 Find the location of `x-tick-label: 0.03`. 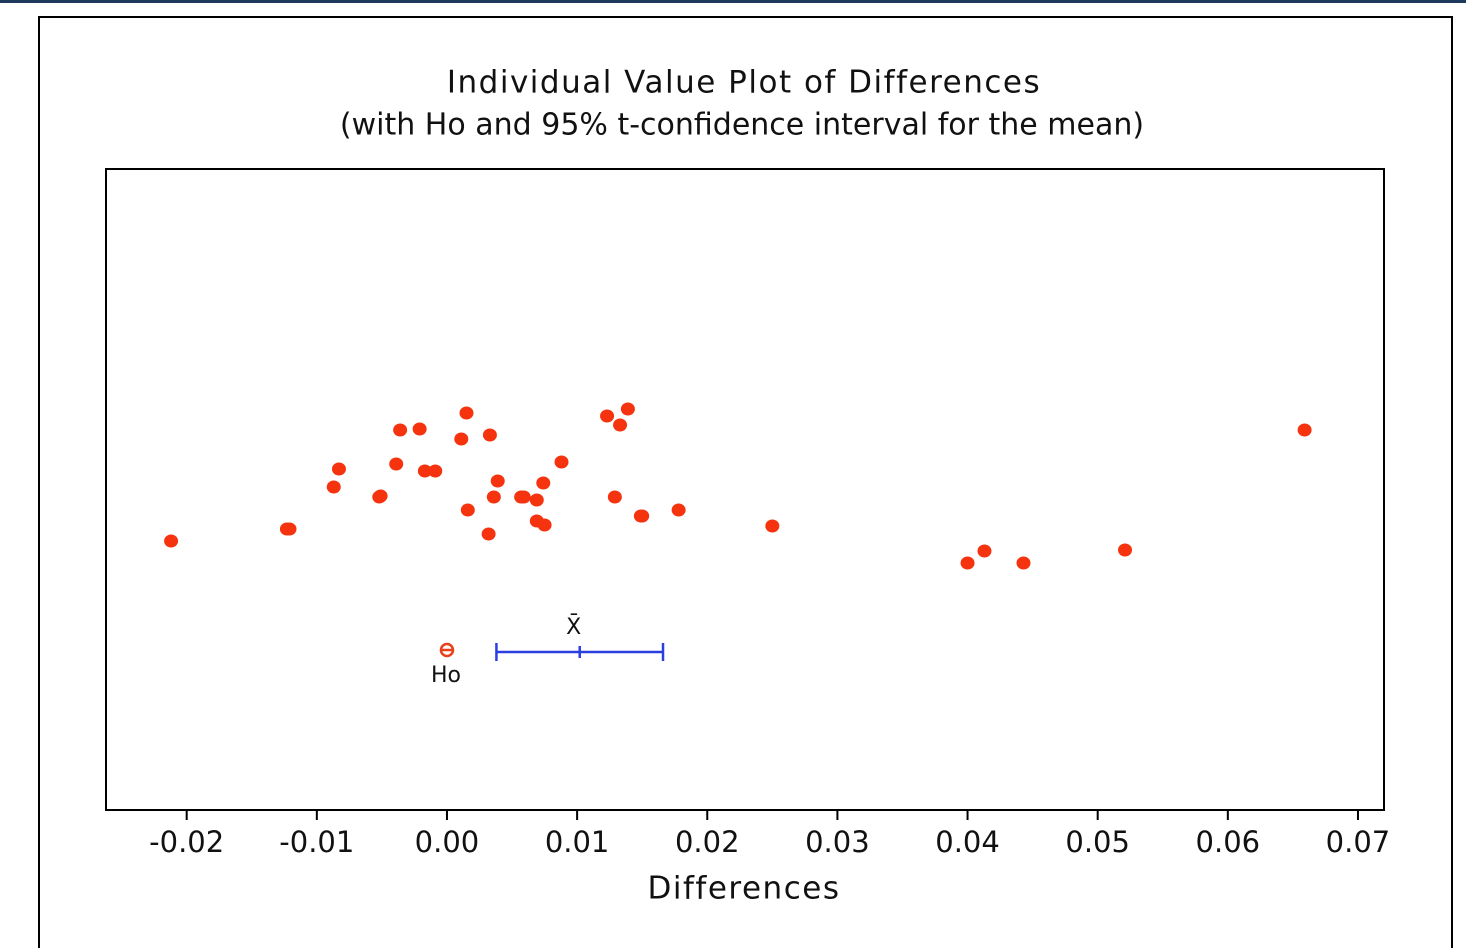

x-tick-label: 0.03 is located at coordinates (837, 842).